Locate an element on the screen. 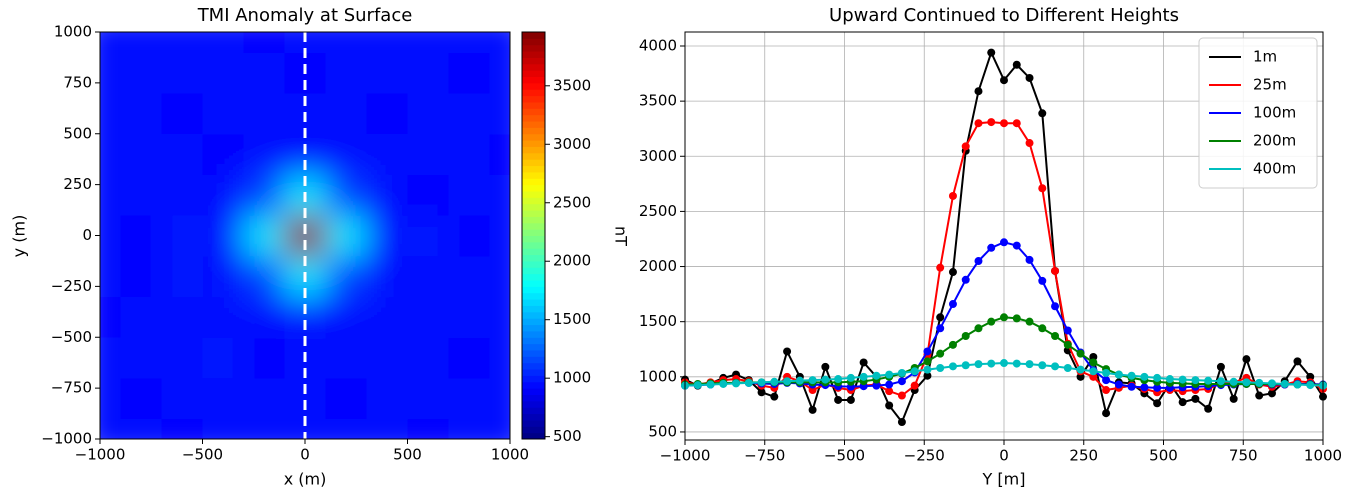  colorbar-label: nT is located at coordinates (621, 236).